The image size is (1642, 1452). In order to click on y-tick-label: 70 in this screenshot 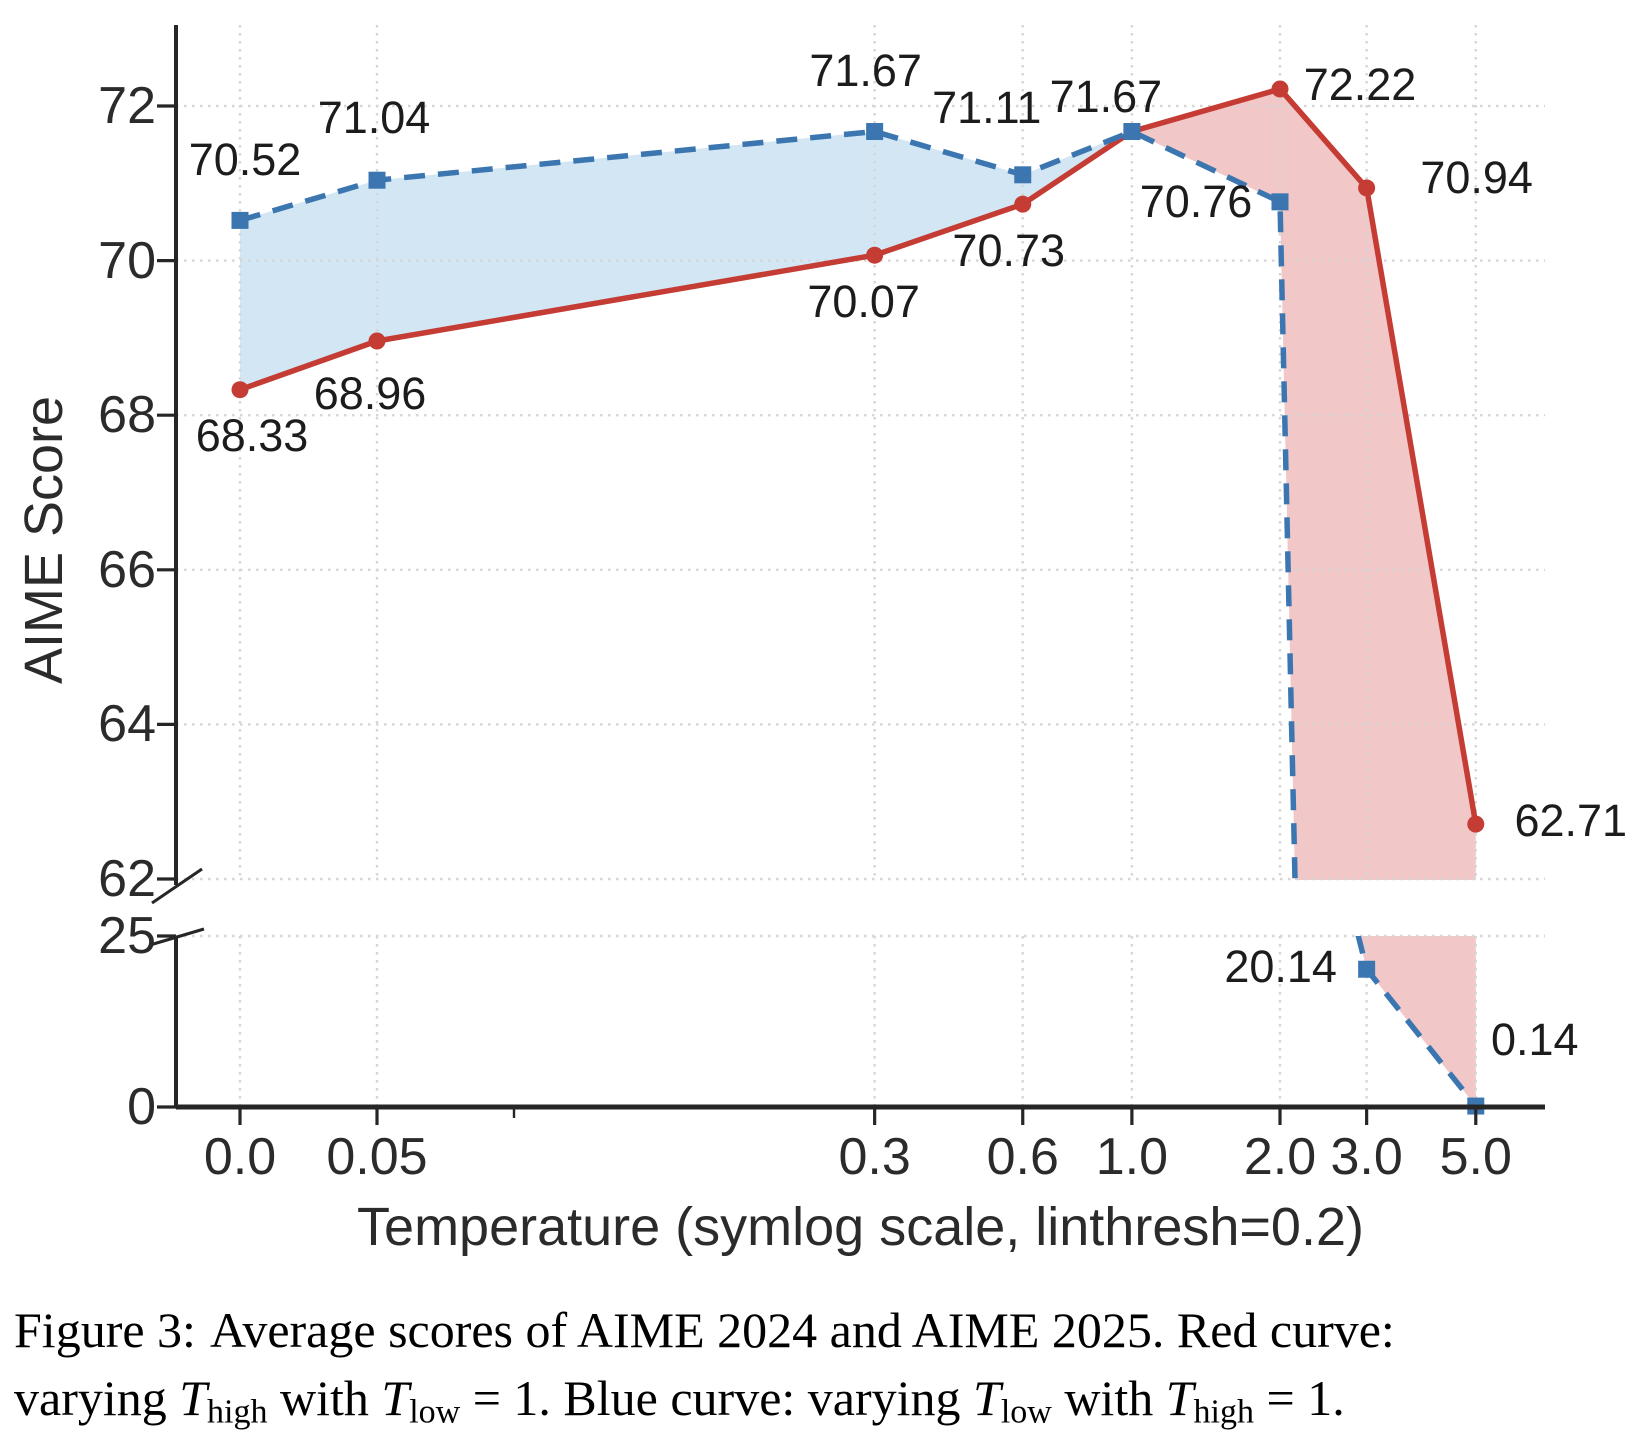, I will do `click(127, 260)`.